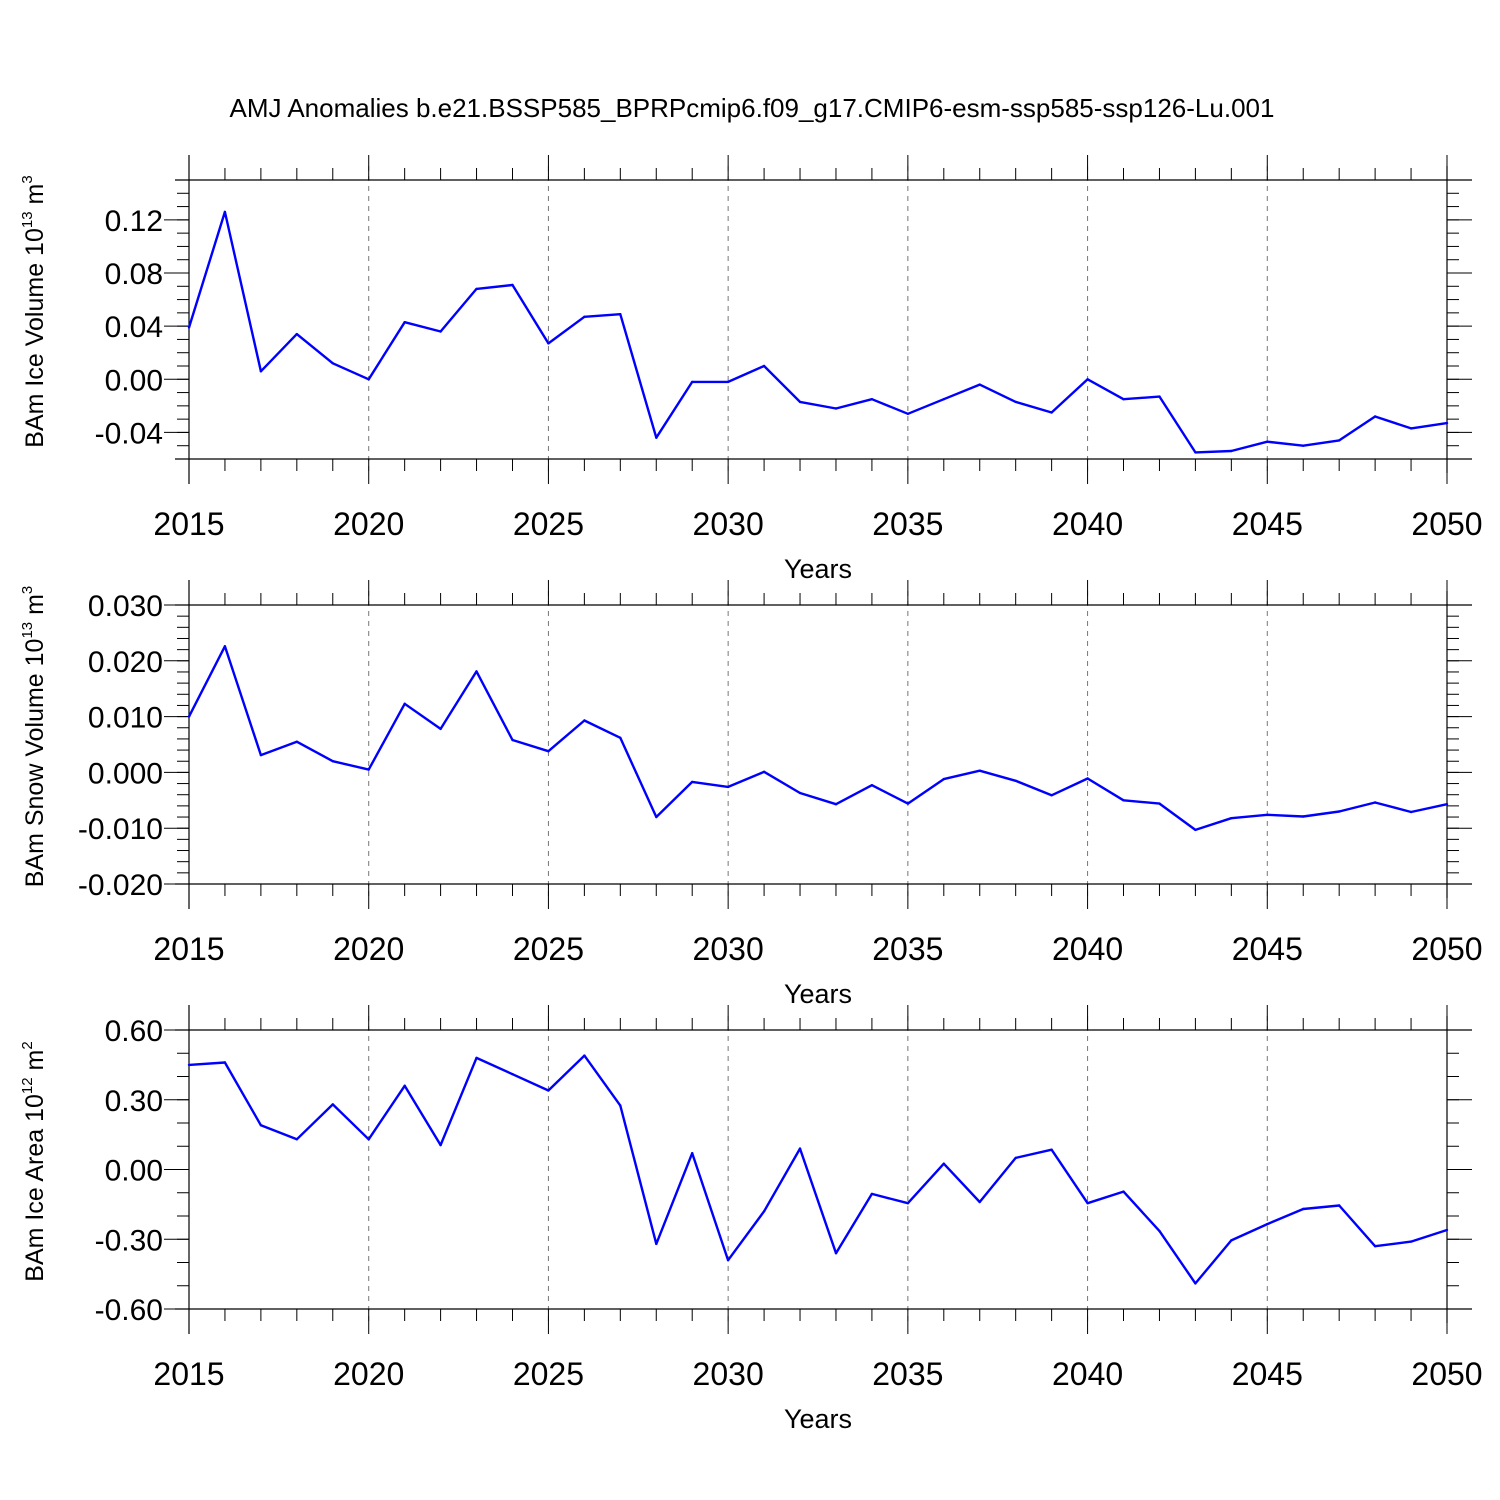 This screenshot has width=1500, height=1500. Describe the element at coordinates (35, 338) in the screenshot. I see `y-axis-label-text: BAm Ice Volume 10` at that location.